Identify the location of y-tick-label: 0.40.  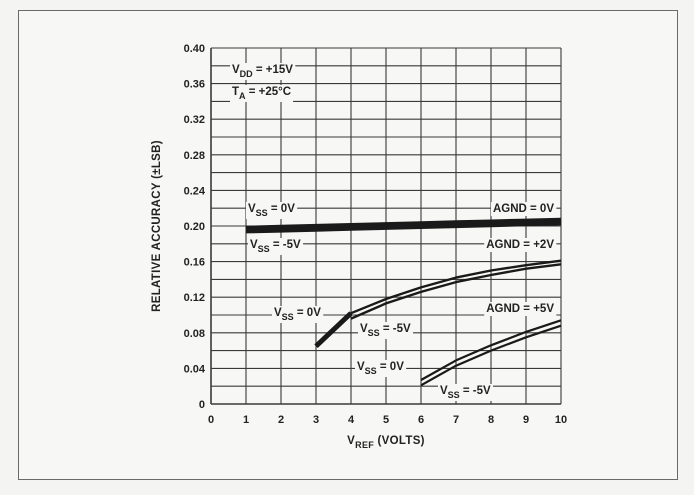
(194, 49).